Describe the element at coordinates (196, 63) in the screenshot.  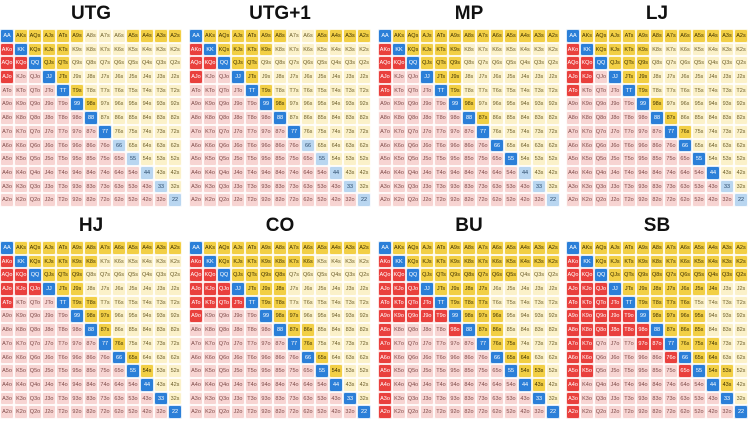
I see `hand-cell: AQo` at that location.